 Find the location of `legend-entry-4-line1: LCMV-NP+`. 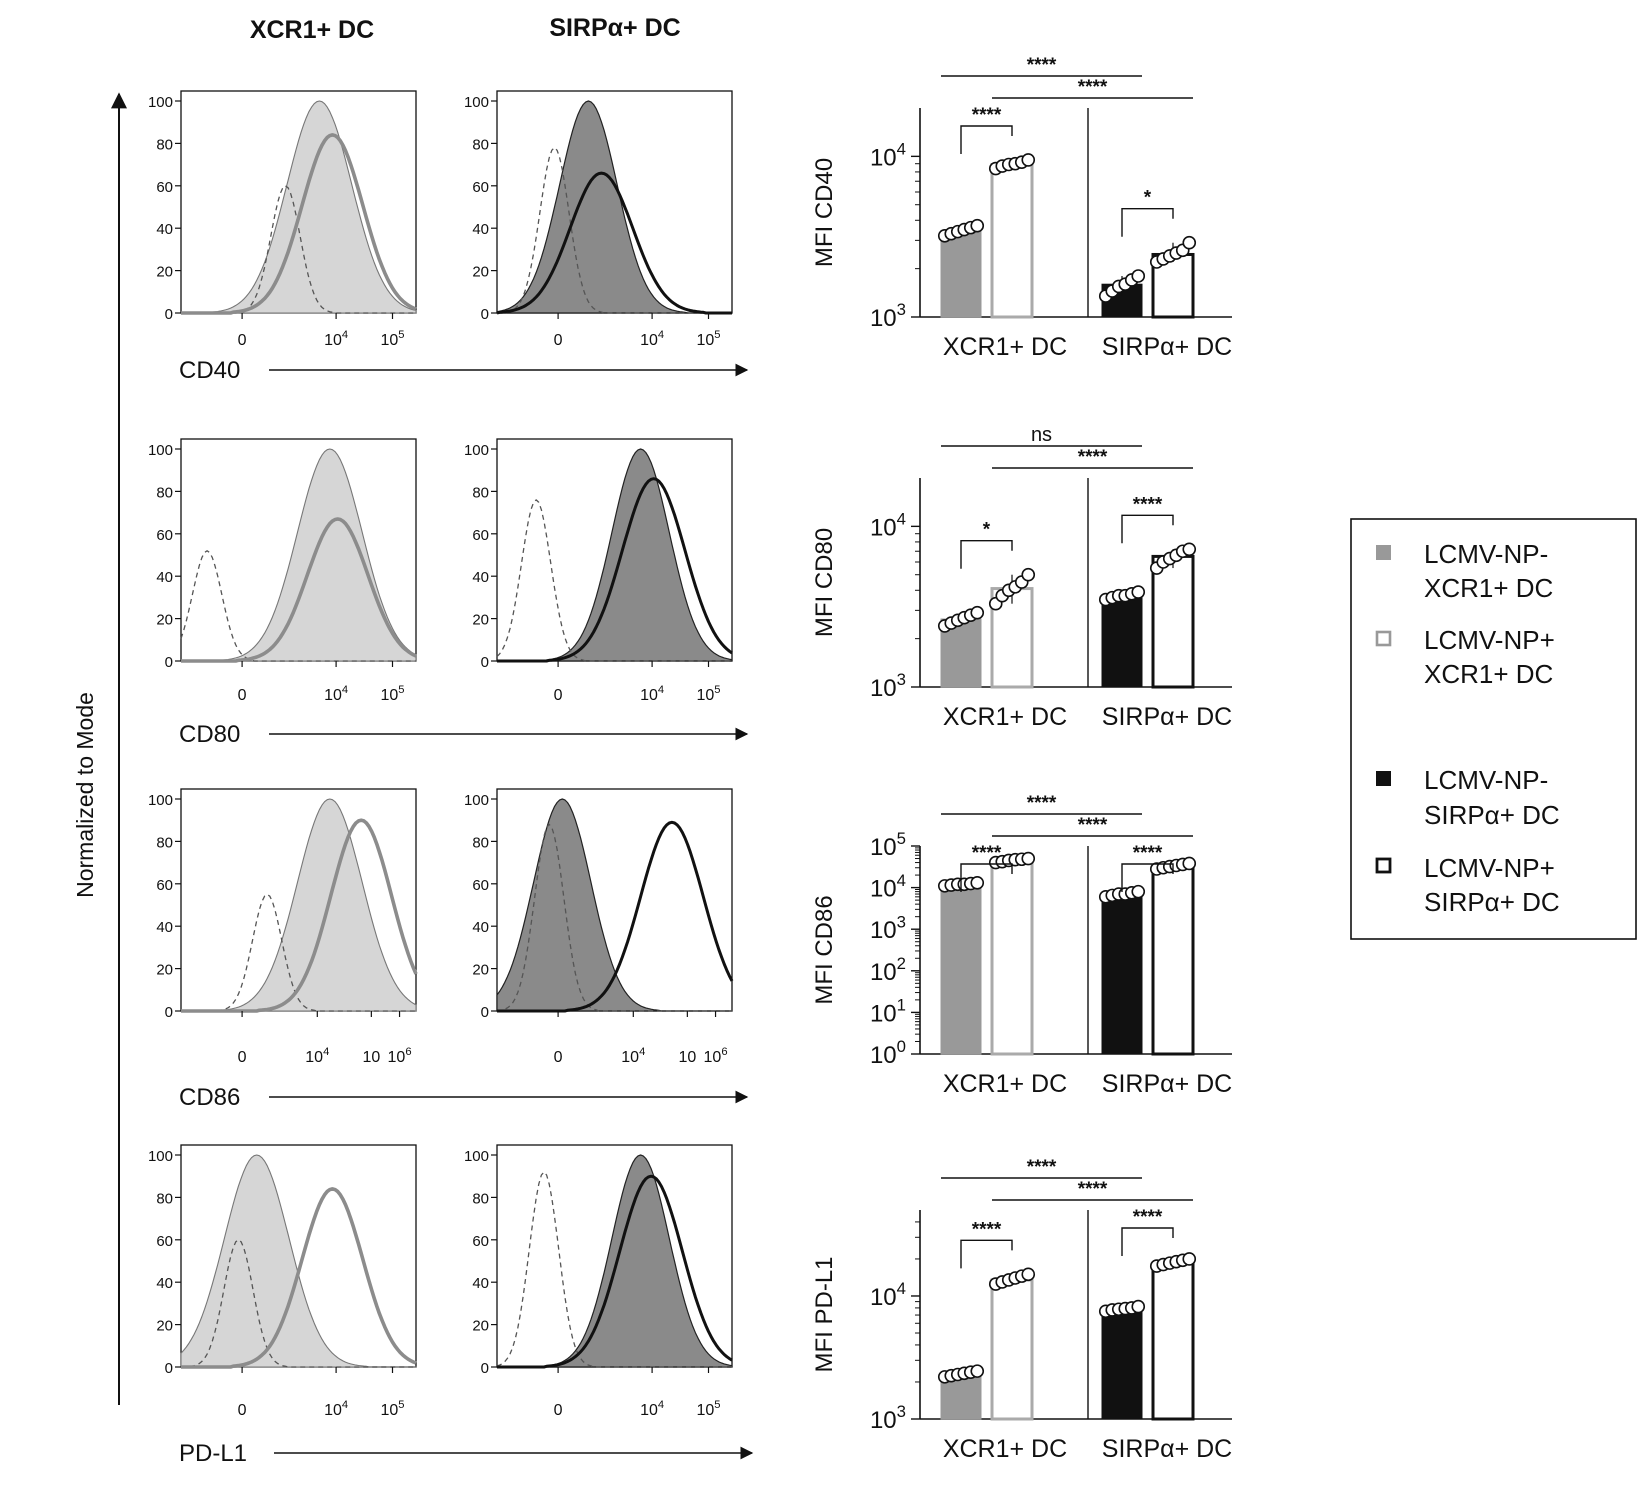

legend-entry-4-line1: LCMV-NP+ is located at coordinates (1489, 868).